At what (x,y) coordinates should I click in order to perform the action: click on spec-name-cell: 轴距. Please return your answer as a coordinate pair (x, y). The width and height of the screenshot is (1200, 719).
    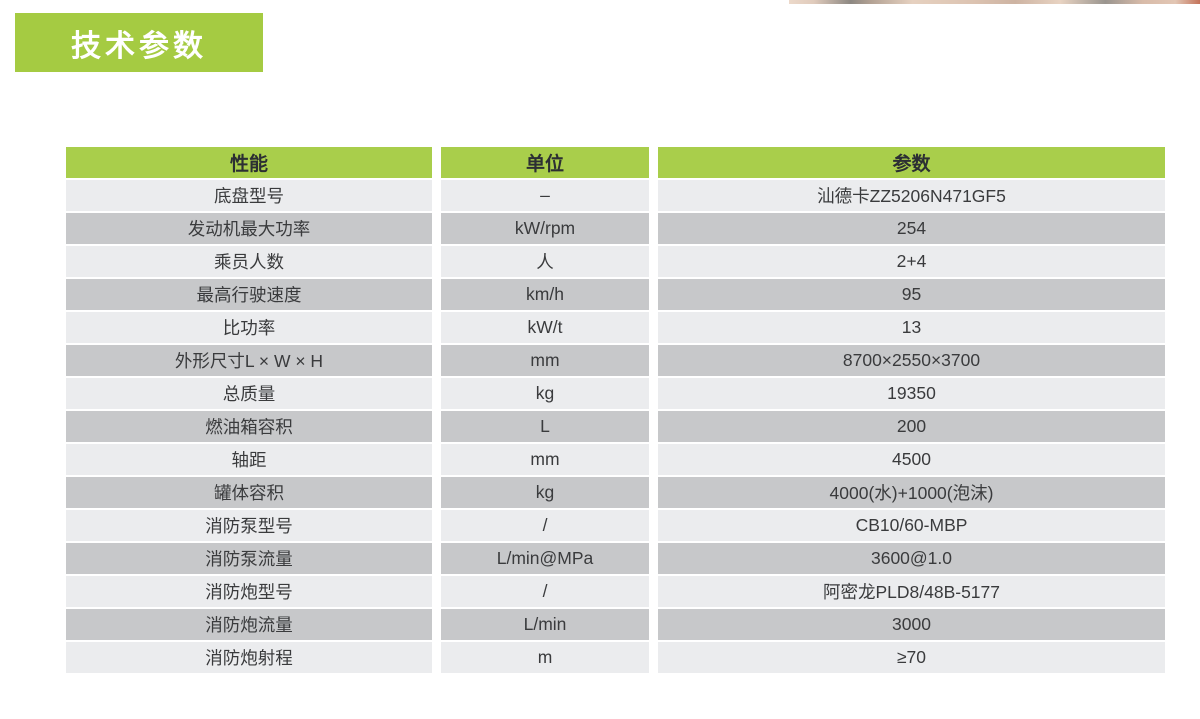
    Looking at the image, I should click on (249, 459).